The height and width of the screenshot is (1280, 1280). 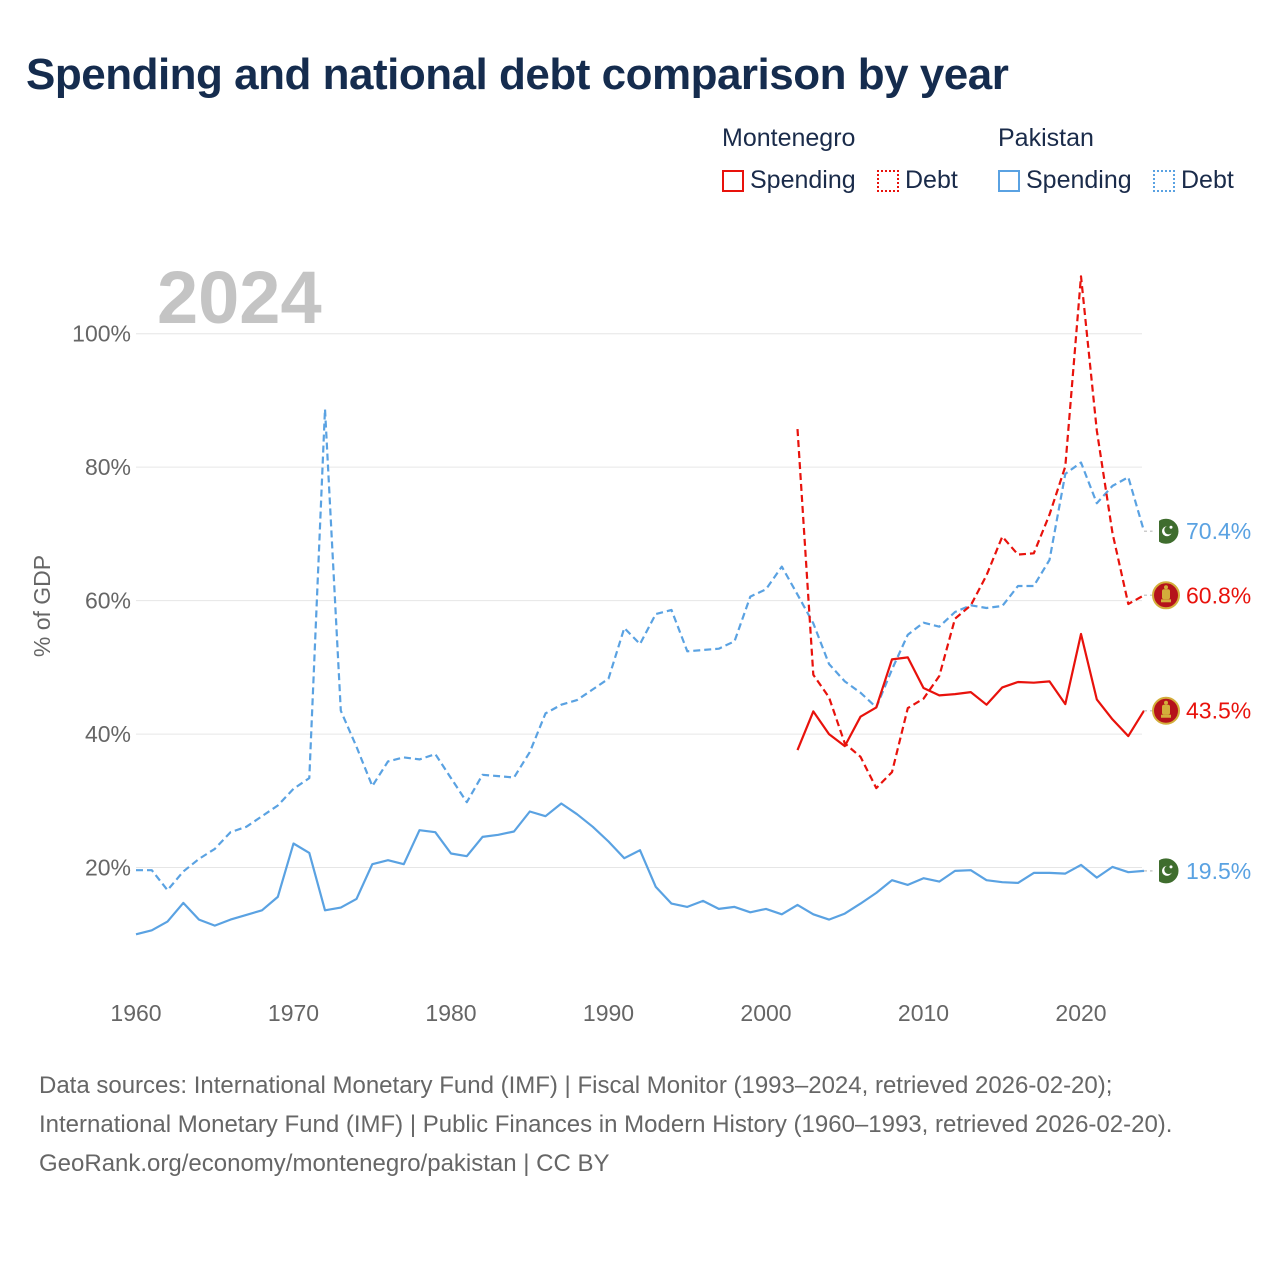 I want to click on legend-item-montenegro-debt: Debt, so click(x=917, y=180).